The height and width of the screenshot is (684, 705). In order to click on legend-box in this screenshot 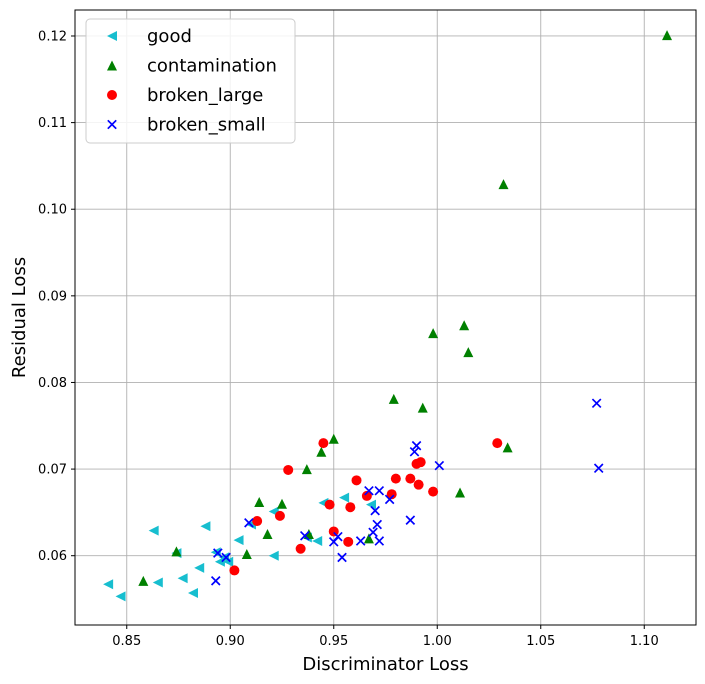, I will do `click(190, 81)`.